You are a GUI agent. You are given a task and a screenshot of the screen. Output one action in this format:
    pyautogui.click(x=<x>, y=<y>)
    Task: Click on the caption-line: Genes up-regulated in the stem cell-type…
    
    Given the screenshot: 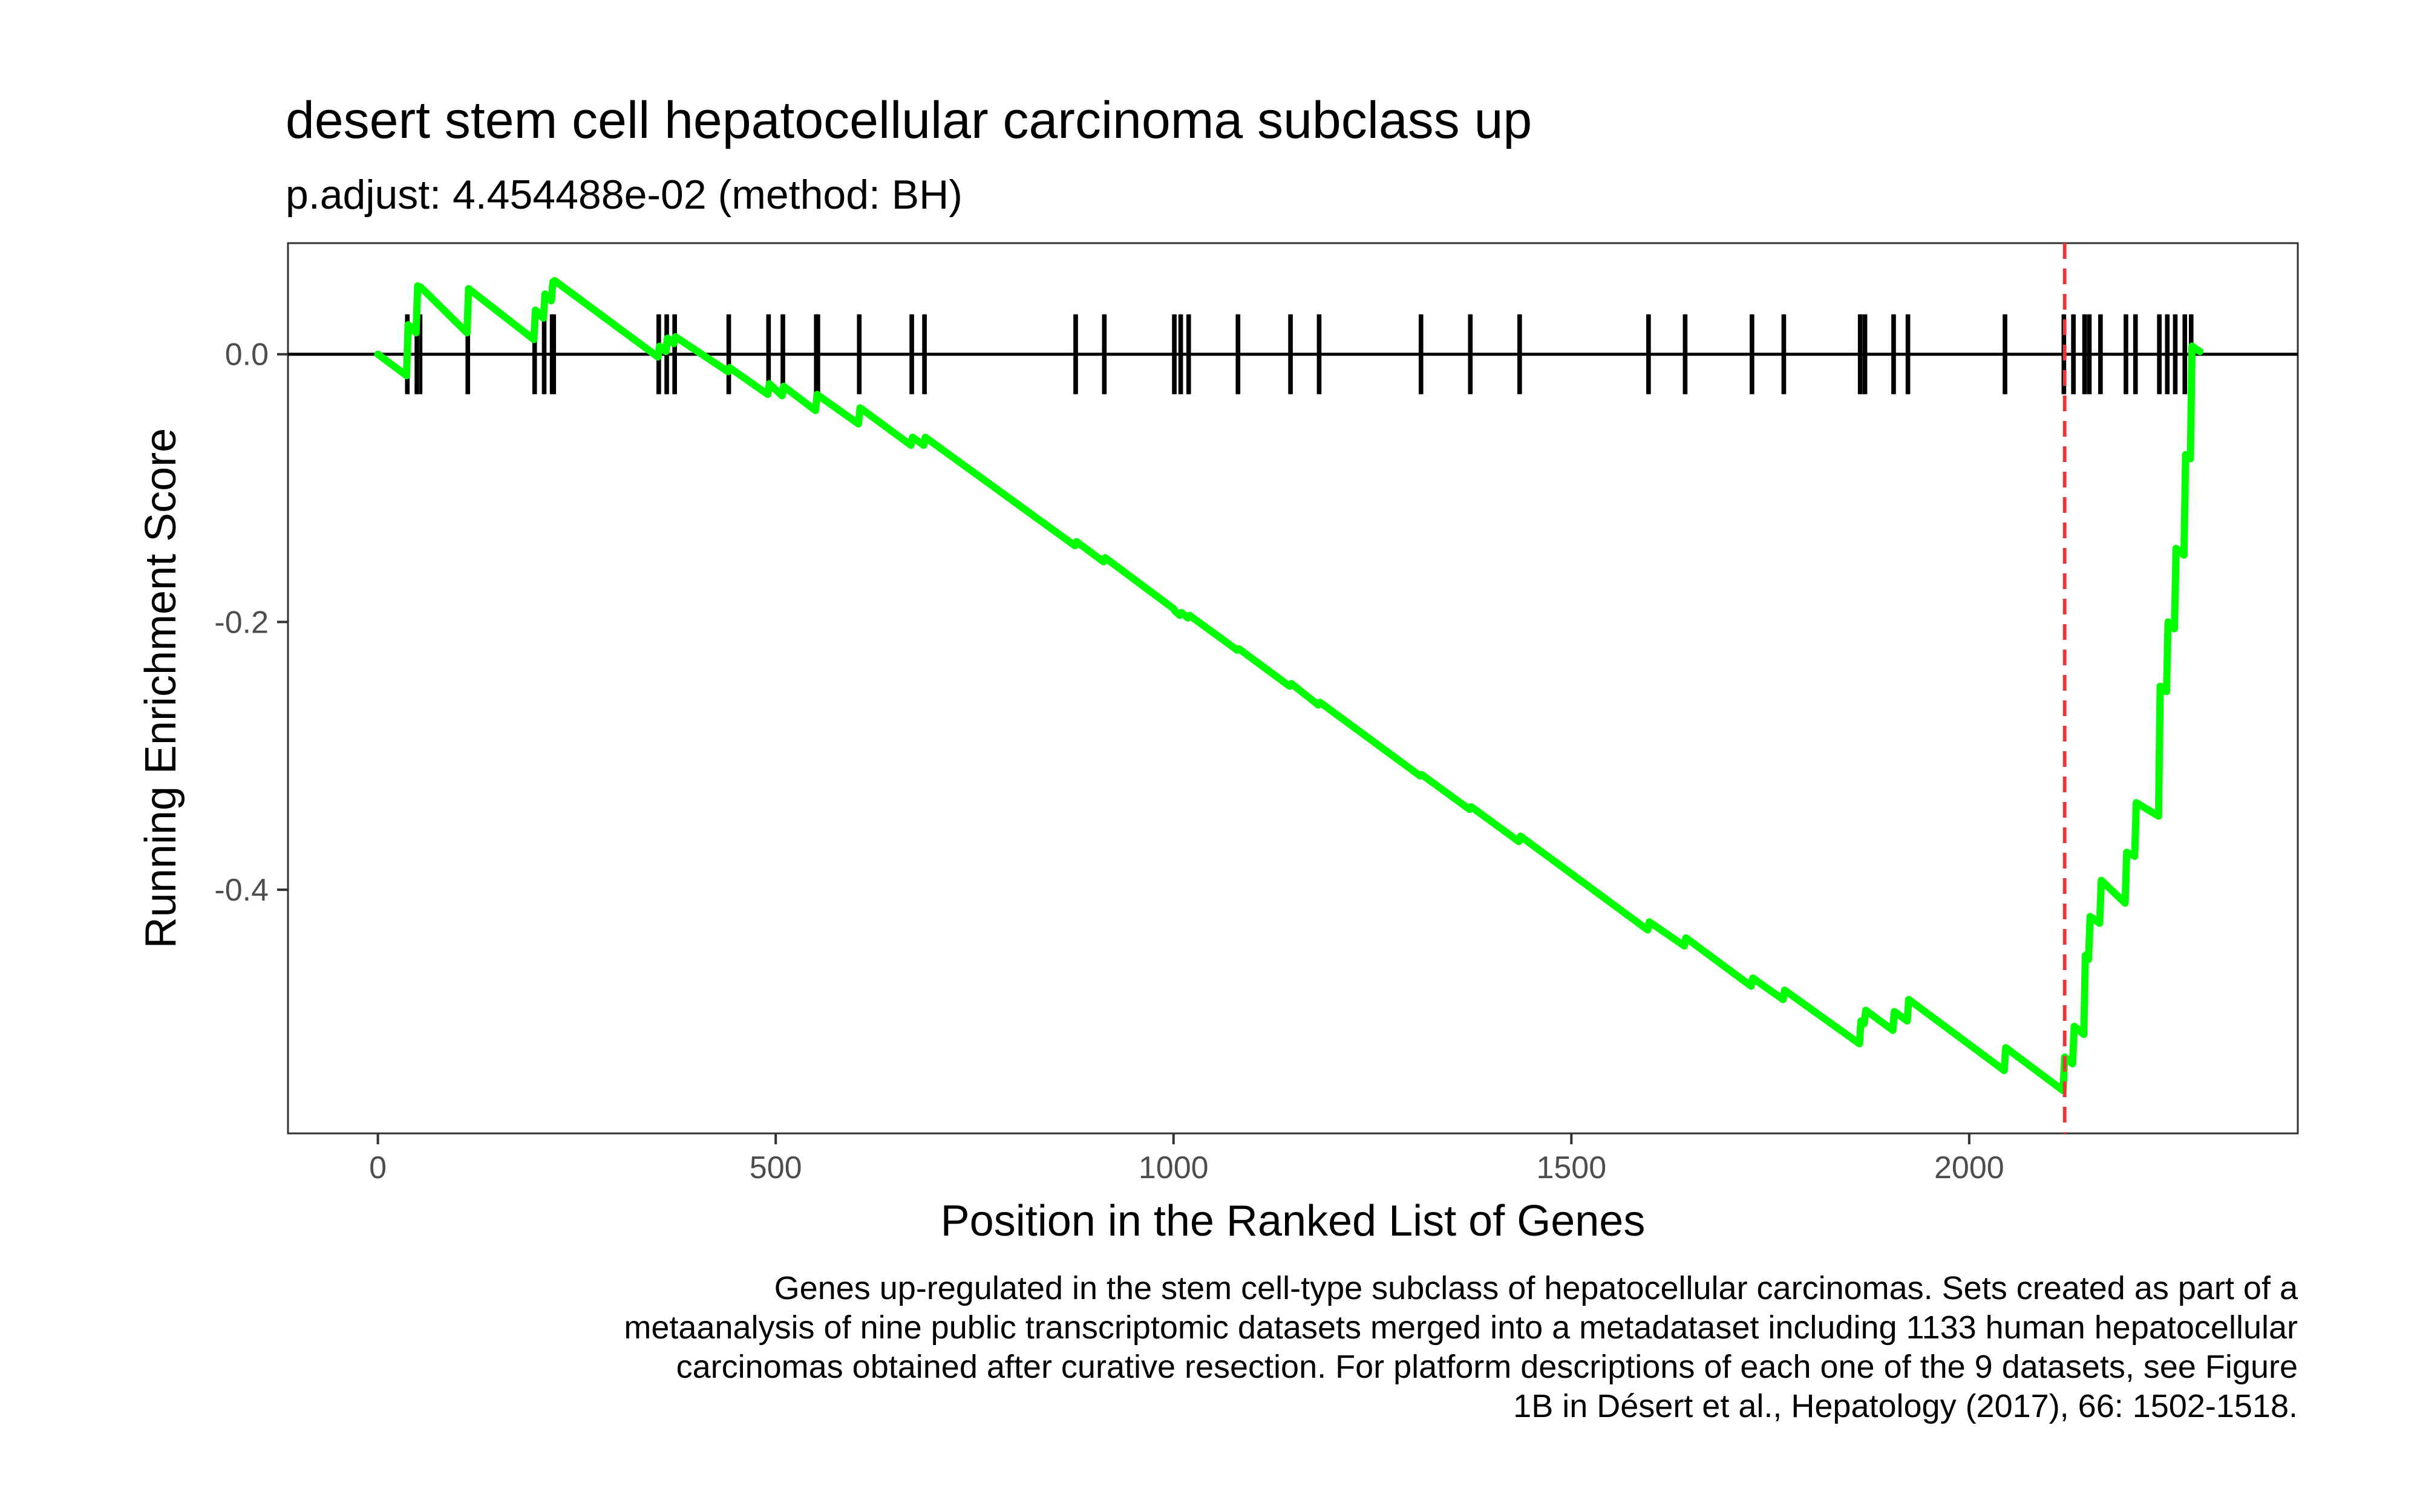 What is the action you would take?
    pyautogui.click(x=1536, y=1288)
    